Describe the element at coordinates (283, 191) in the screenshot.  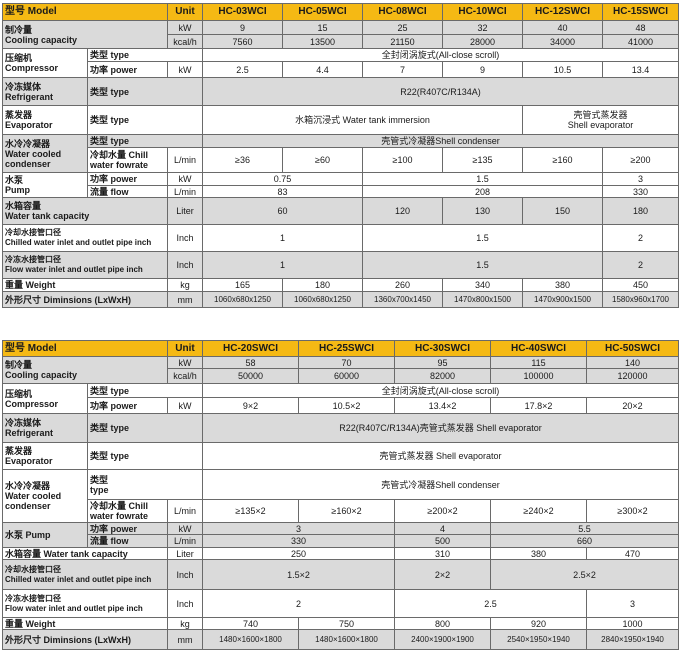
I see `value-cell: 83` at that location.